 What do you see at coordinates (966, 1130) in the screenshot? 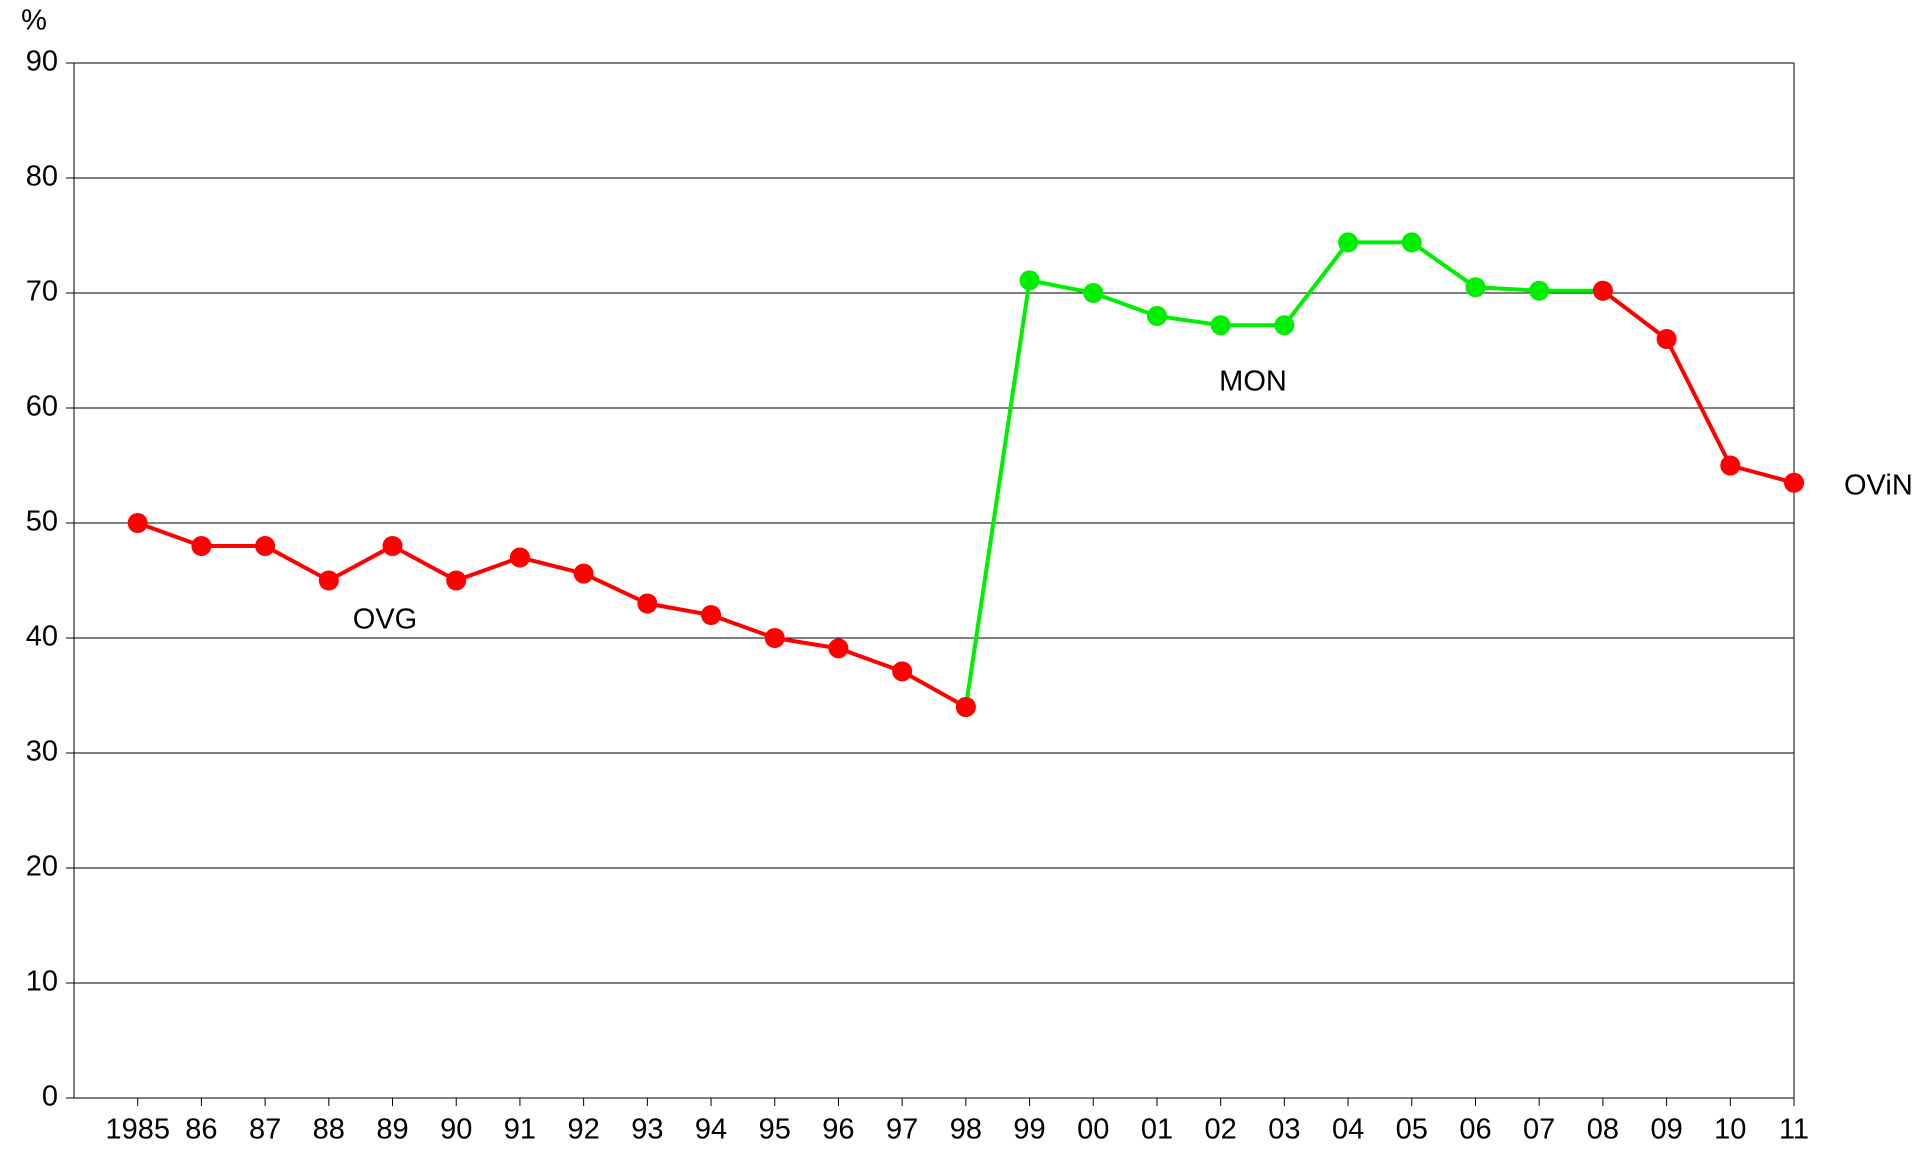
I see `x-tick-label: 98` at bounding box center [966, 1130].